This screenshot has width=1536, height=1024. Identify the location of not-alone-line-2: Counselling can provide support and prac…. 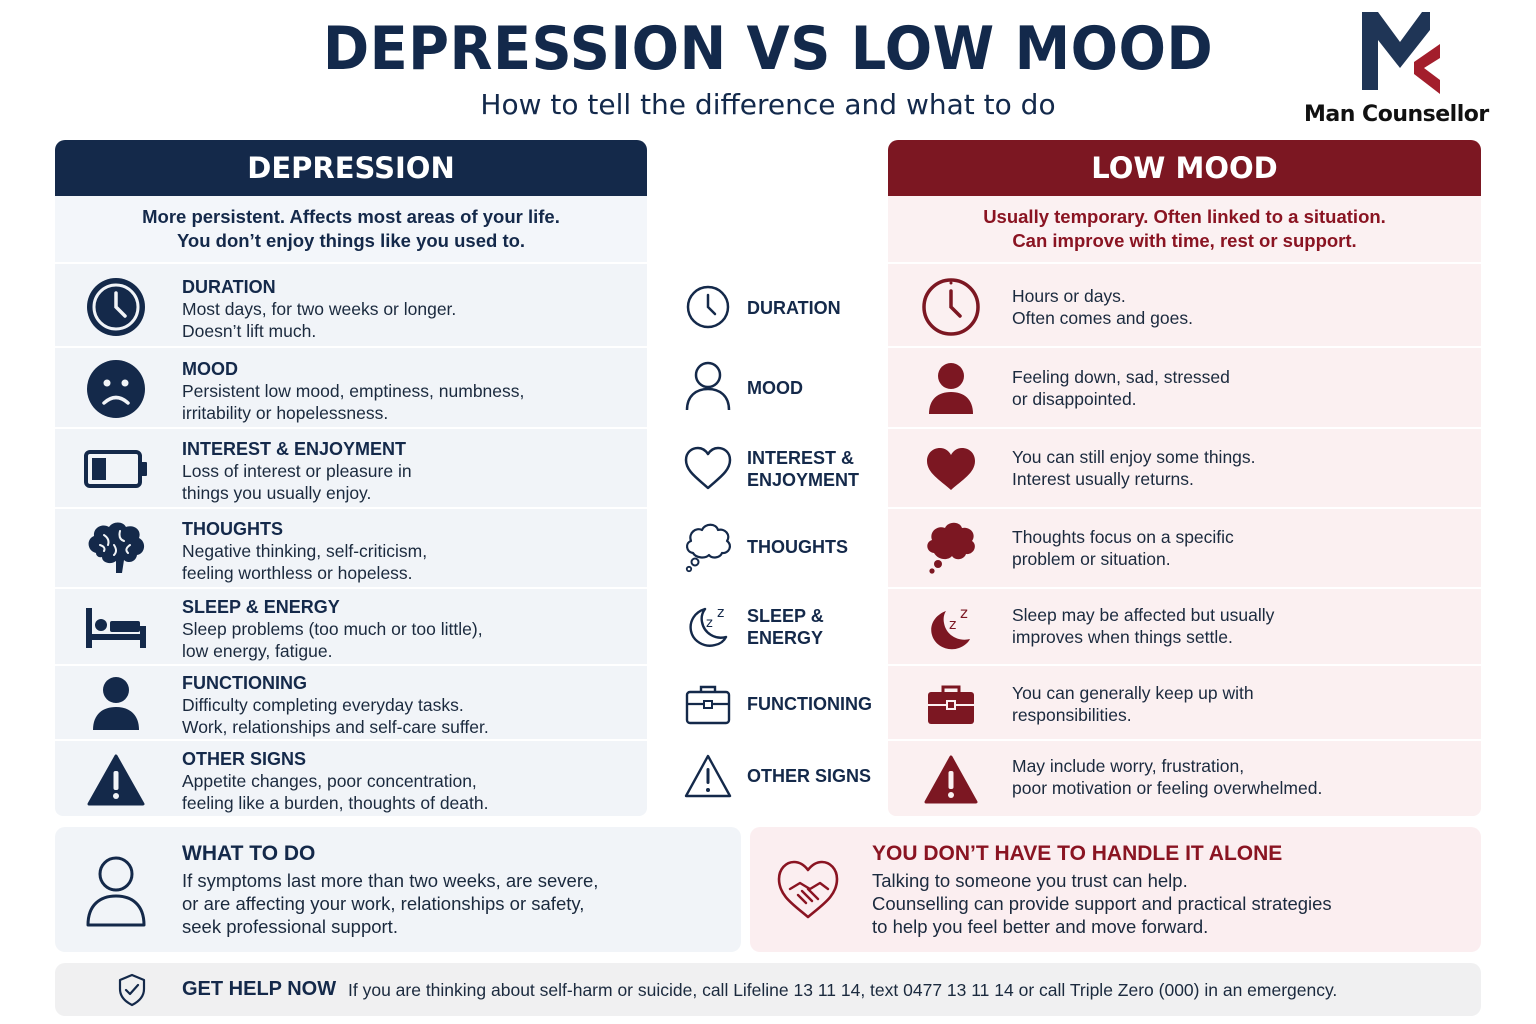
(1102, 903).